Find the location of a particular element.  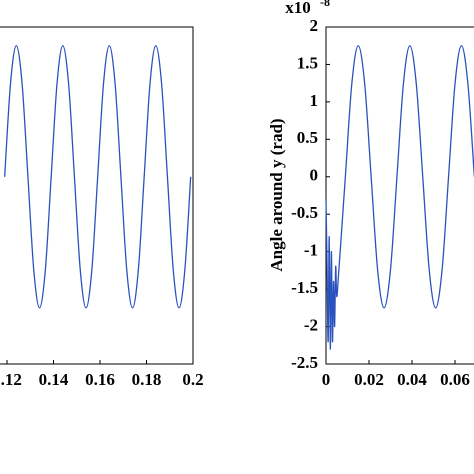

y-tick-label: 0 is located at coordinates (314, 175).